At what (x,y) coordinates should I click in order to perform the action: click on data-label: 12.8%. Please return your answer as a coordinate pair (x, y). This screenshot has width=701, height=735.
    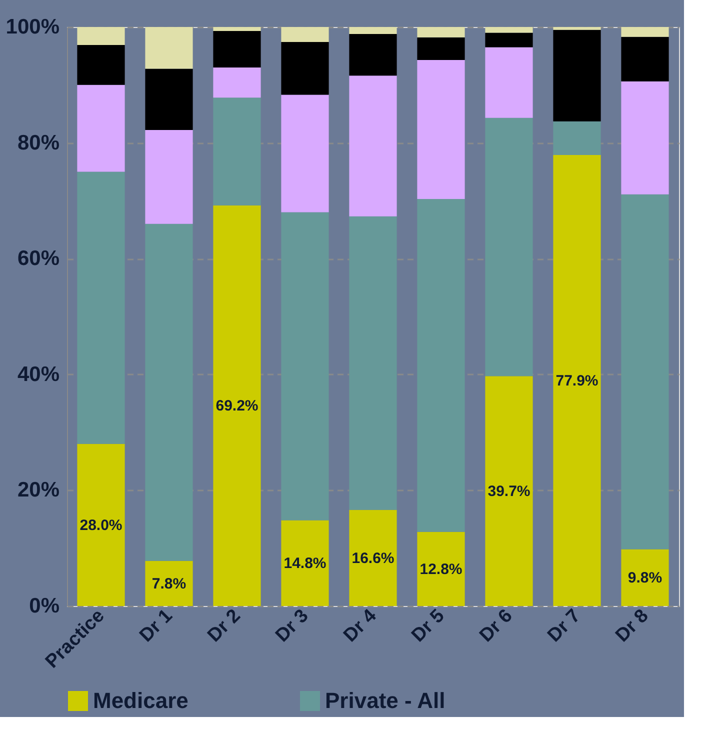
    Looking at the image, I should click on (441, 569).